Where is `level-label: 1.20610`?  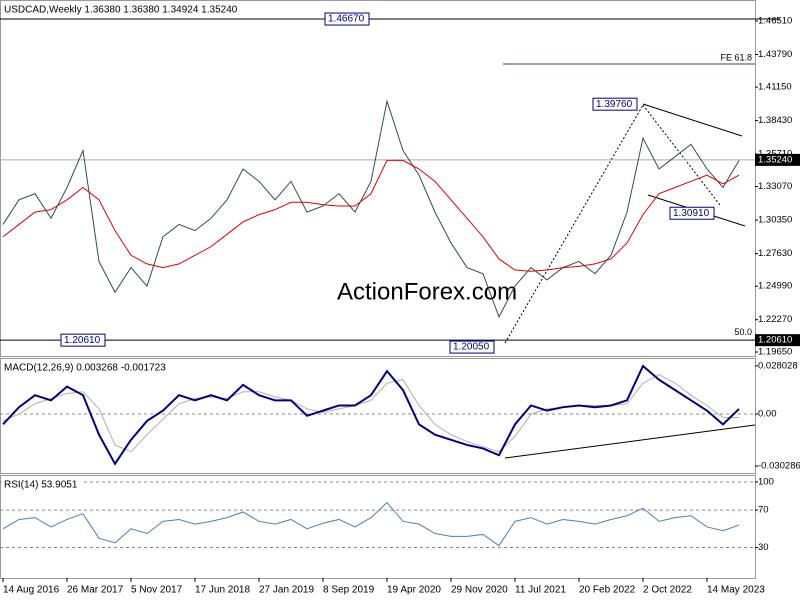 level-label: 1.20610 is located at coordinates (82, 340).